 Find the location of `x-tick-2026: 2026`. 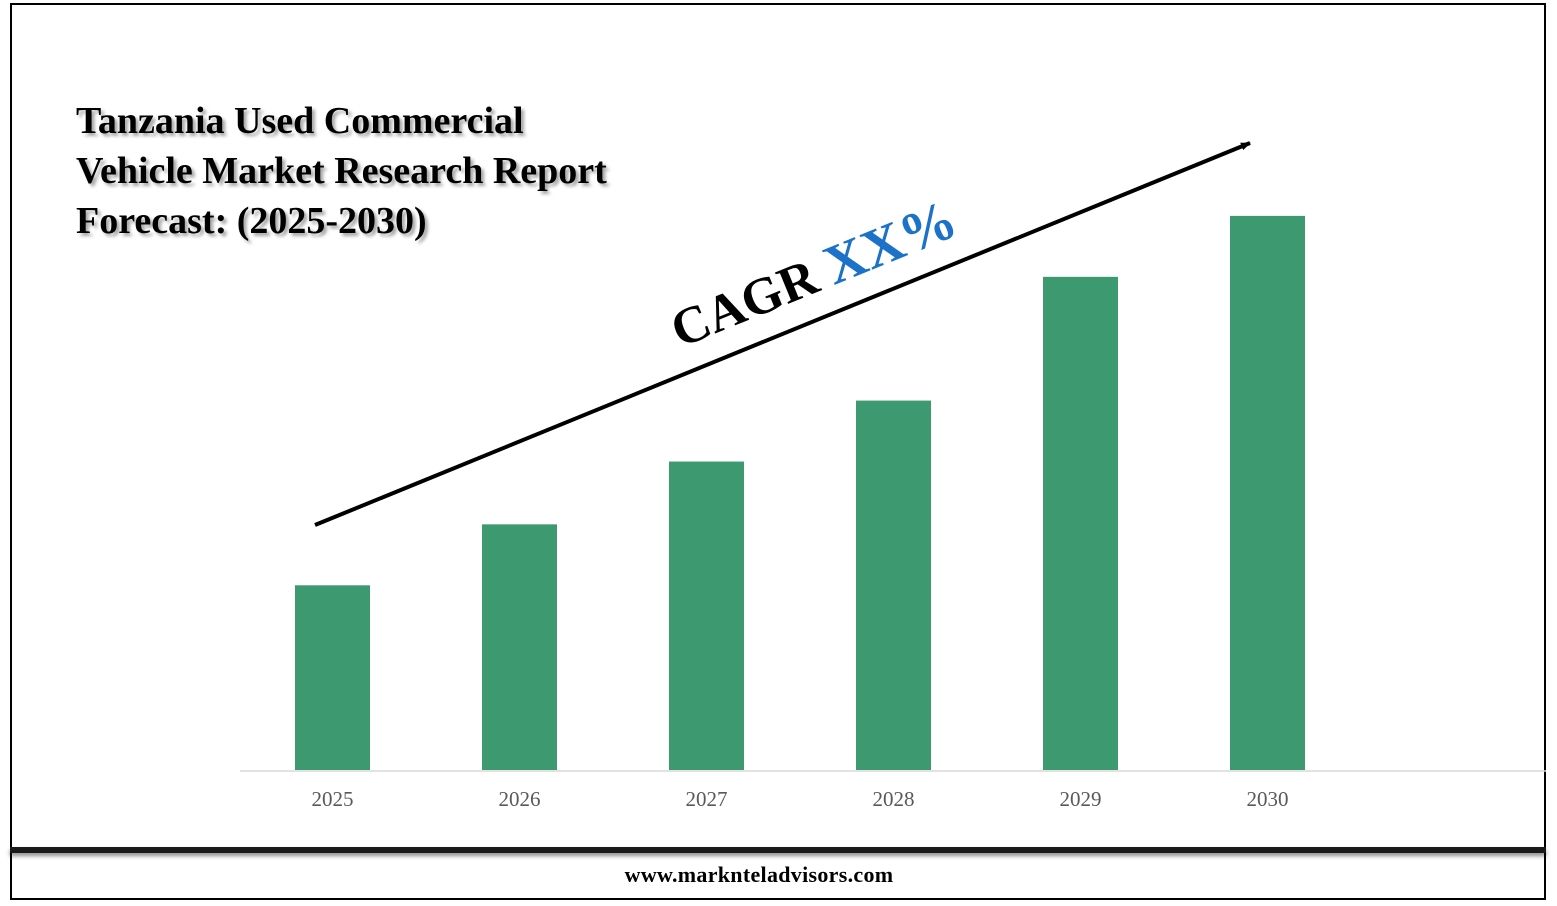

x-tick-2026: 2026 is located at coordinates (520, 799).